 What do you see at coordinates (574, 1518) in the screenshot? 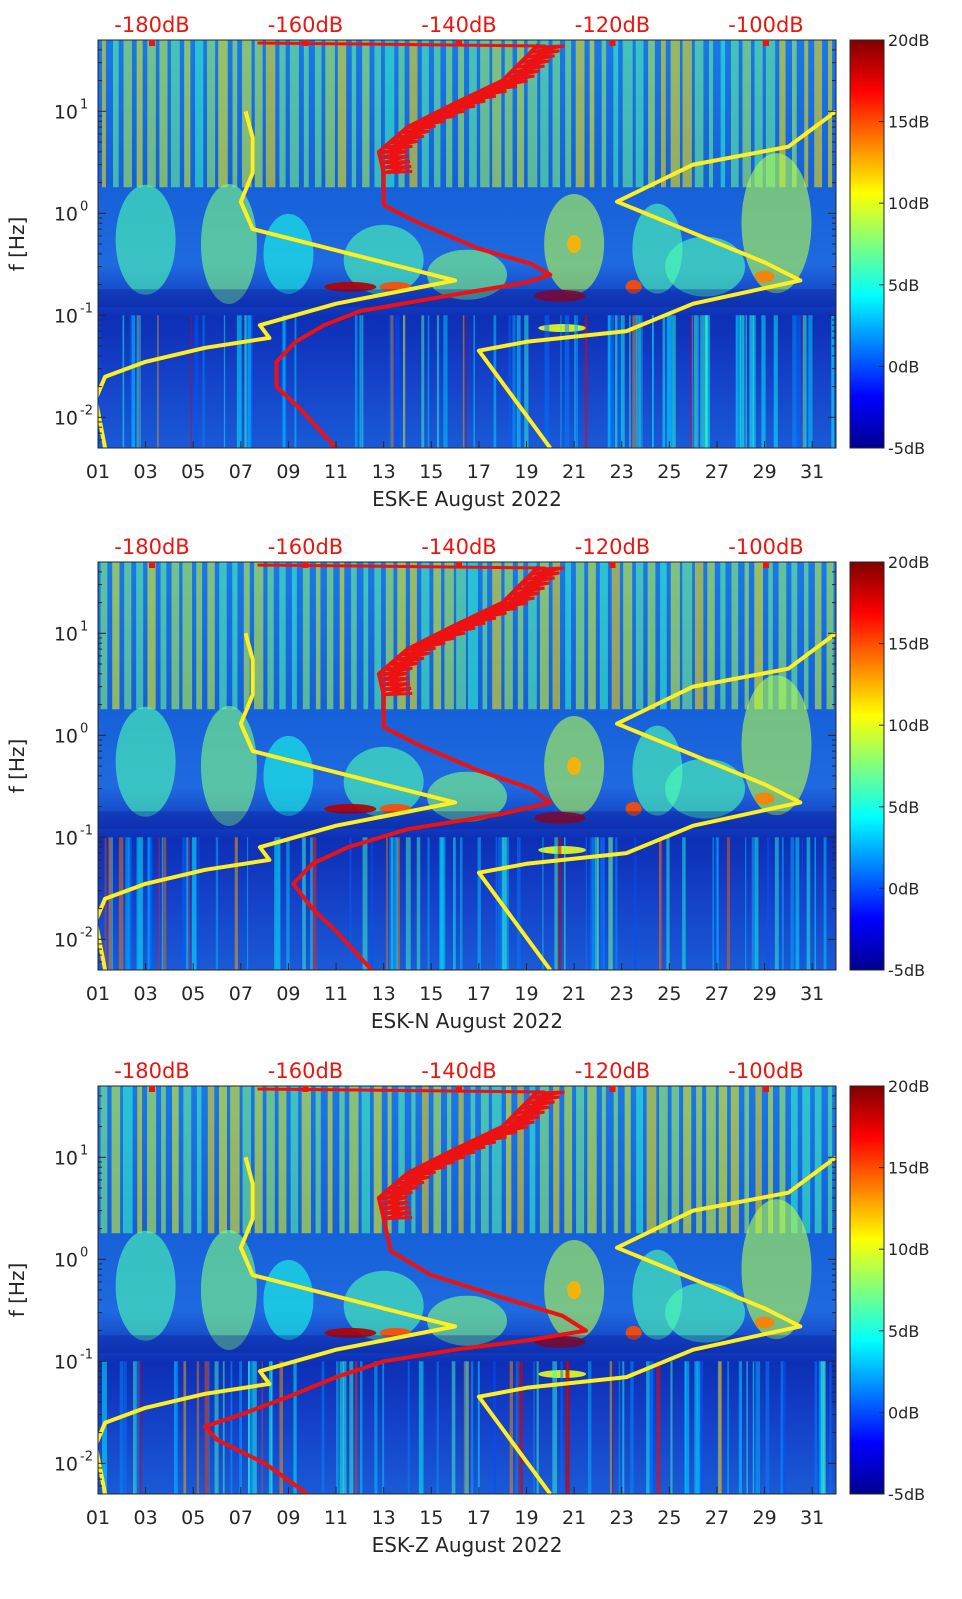
I see `x-tick-label: 21` at bounding box center [574, 1518].